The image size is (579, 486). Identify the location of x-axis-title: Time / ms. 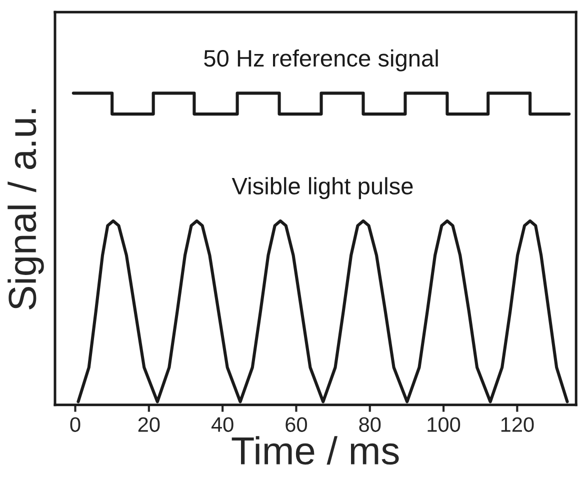
(315, 450).